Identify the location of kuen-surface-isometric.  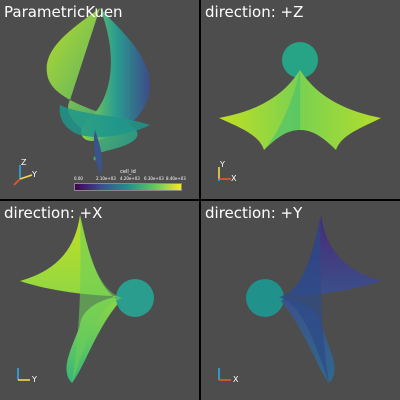
(98, 91).